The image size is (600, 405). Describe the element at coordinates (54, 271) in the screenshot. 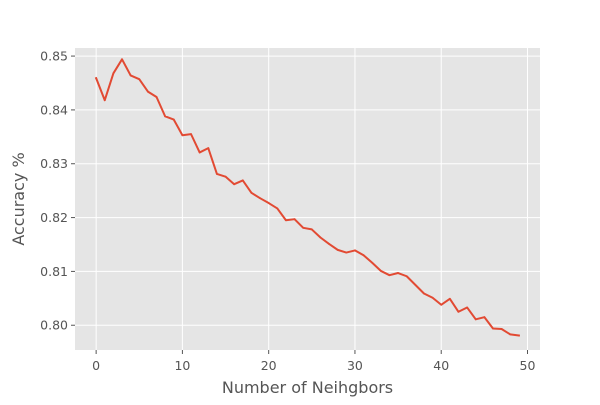

I see `y-tick-label: 0.81` at that location.